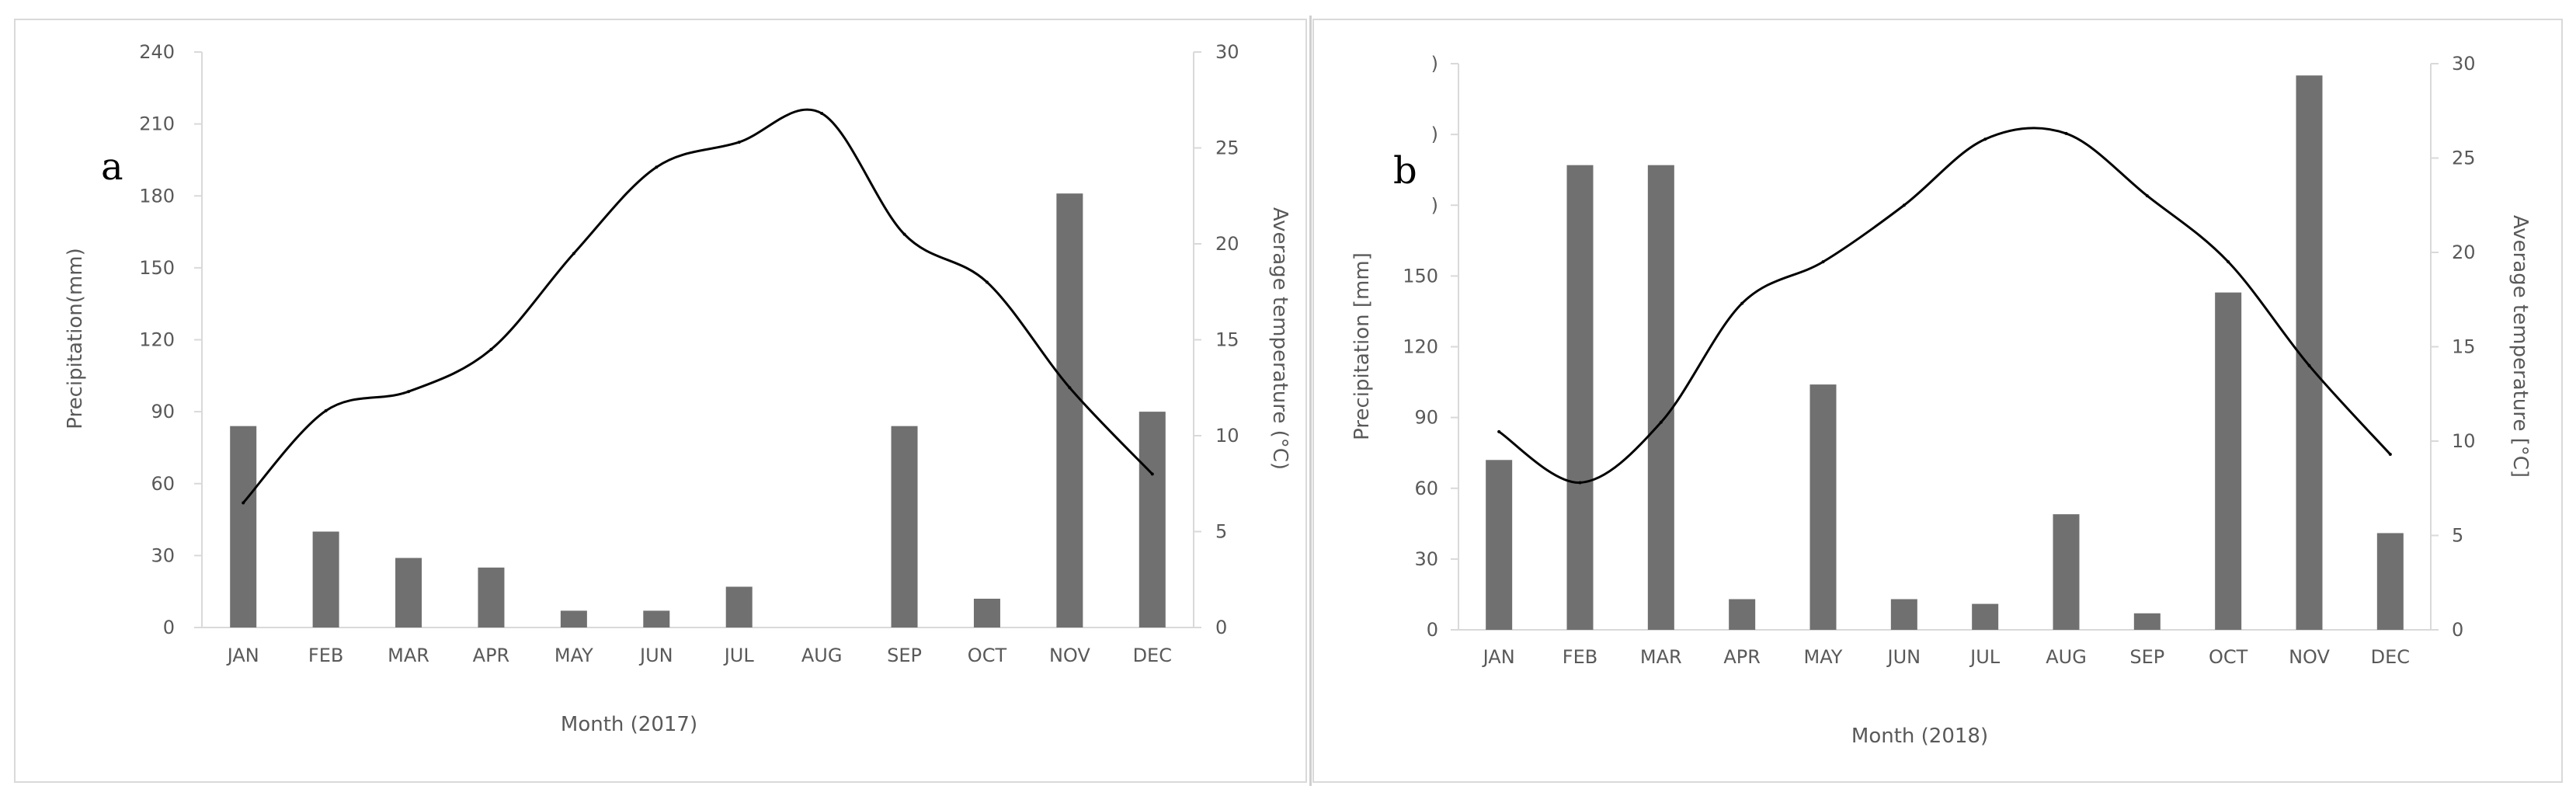 The width and height of the screenshot is (2576, 803). What do you see at coordinates (1405, 171) in the screenshot?
I see `panel-letter: b` at bounding box center [1405, 171].